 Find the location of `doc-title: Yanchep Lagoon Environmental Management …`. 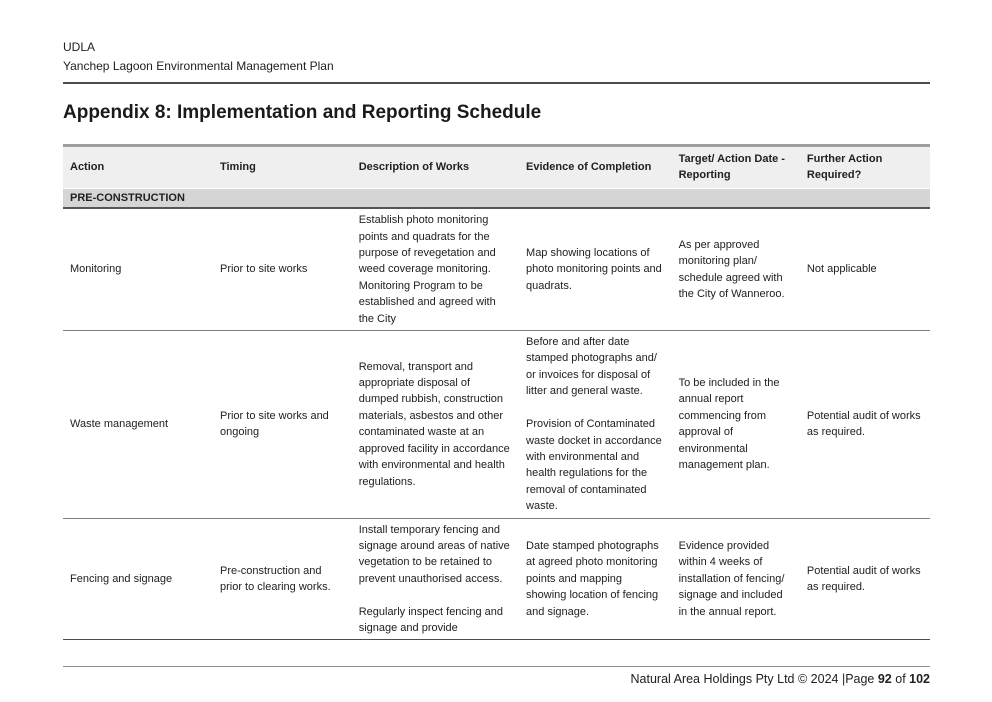

doc-title: Yanchep Lagoon Environmental Management … is located at coordinates (198, 66).